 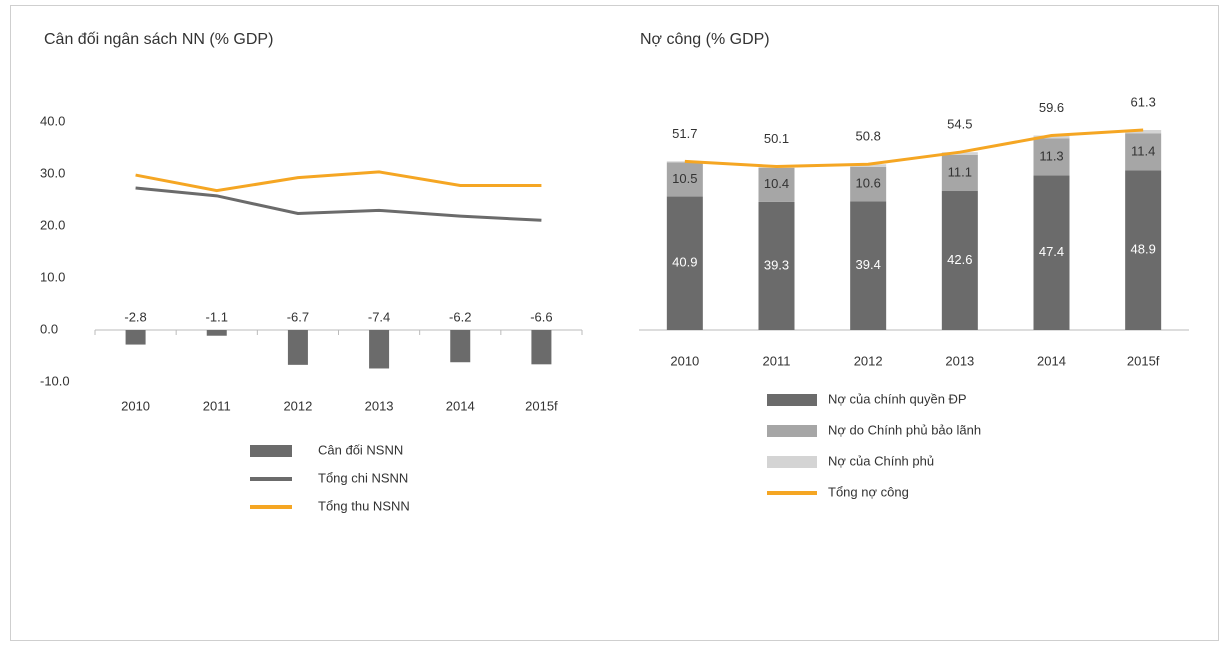 I want to click on data-label: 11.4, so click(x=1143, y=150).